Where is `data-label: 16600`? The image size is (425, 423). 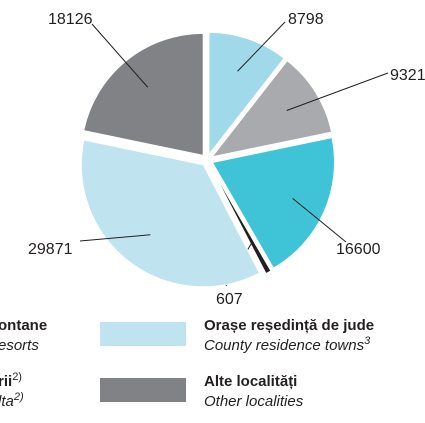
data-label: 16600 is located at coordinates (358, 249).